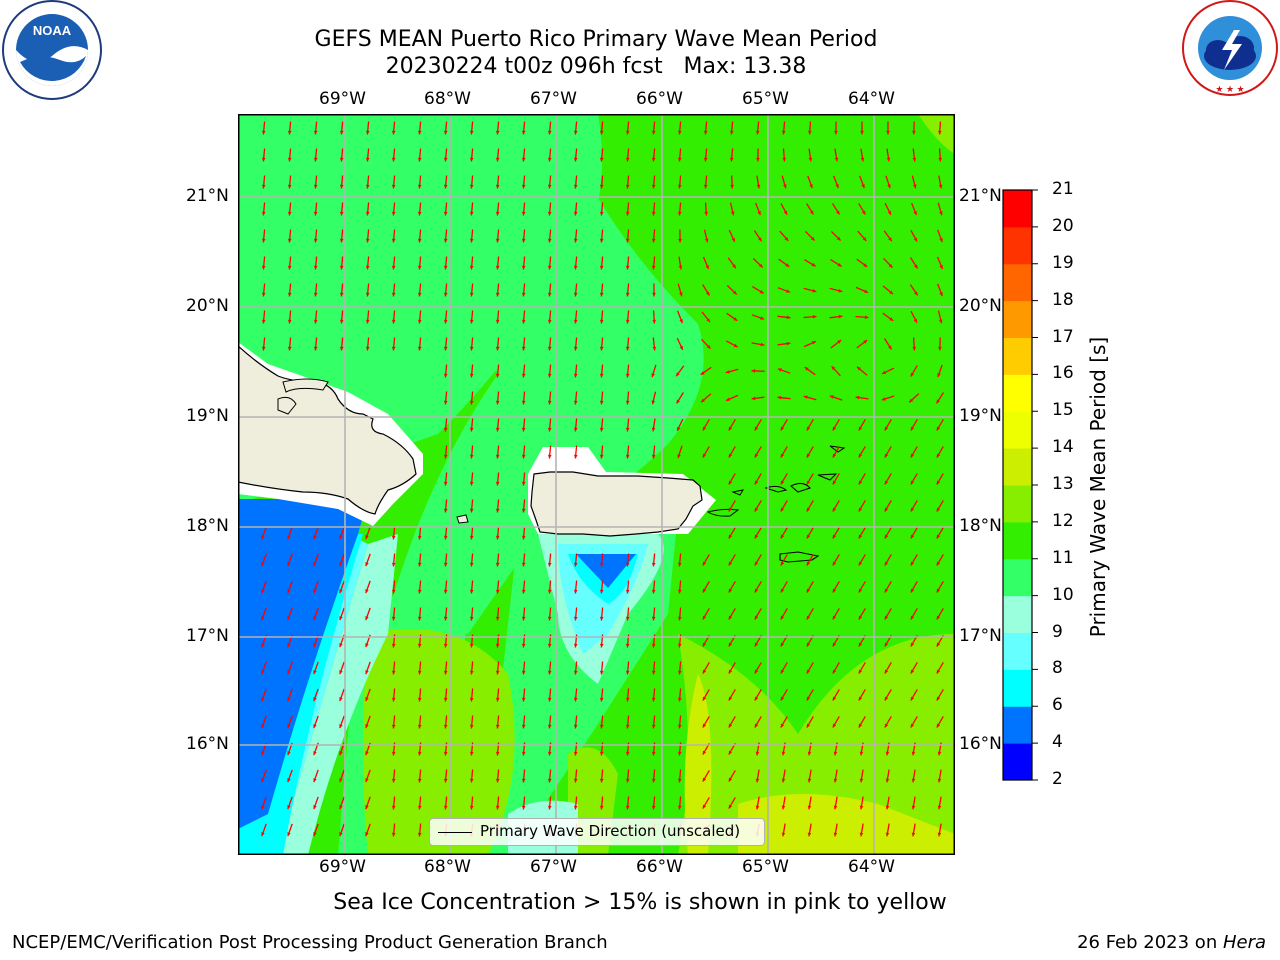 The height and width of the screenshot is (960, 1280). I want to click on island-outline, so click(462, 519).